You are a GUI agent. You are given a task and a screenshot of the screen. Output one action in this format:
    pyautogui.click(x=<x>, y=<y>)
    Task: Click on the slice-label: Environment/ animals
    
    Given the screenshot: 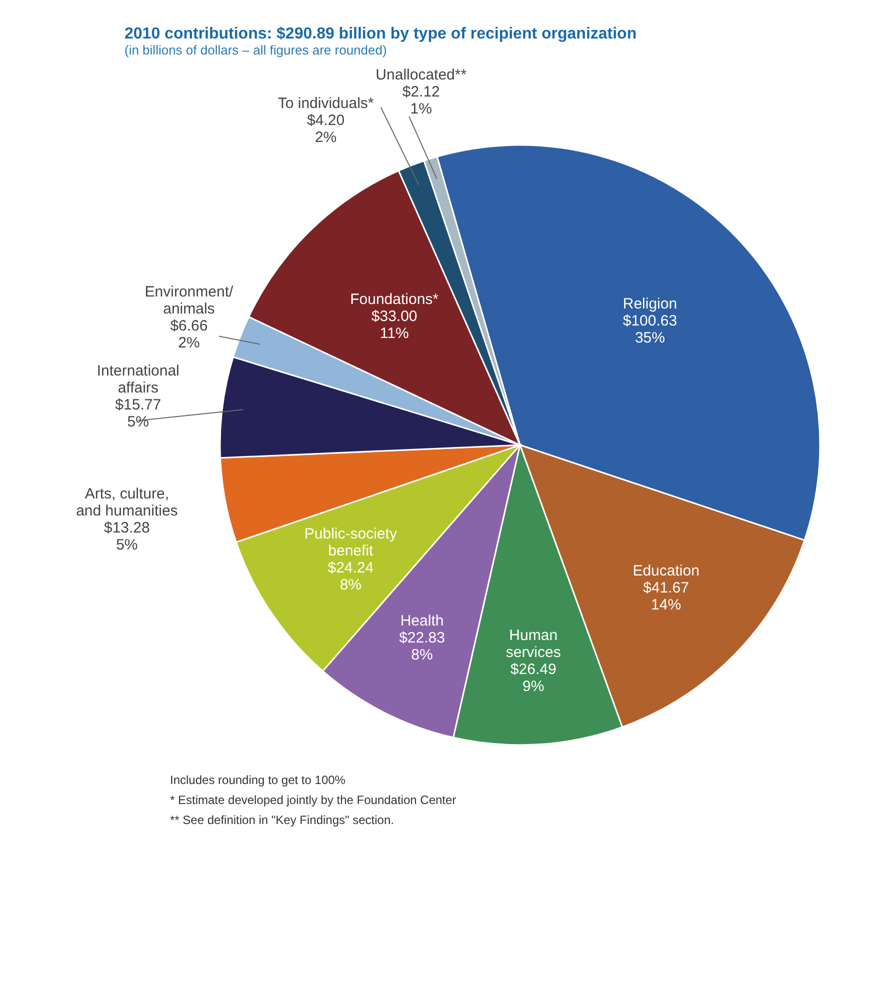 What is the action you would take?
    pyautogui.click(x=189, y=300)
    